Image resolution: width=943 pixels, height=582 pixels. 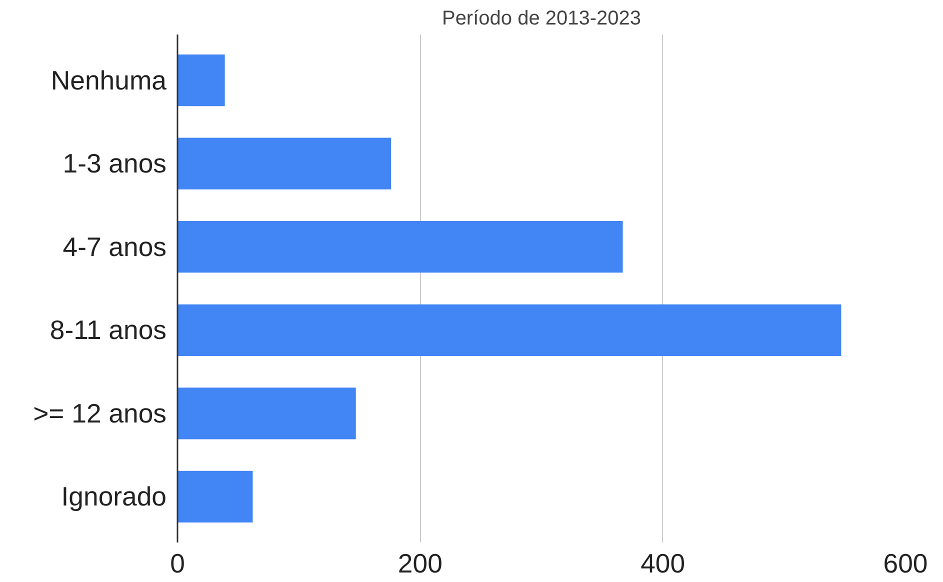 What do you see at coordinates (108, 80) in the screenshot?
I see `y-tick-label: Nenhuma` at bounding box center [108, 80].